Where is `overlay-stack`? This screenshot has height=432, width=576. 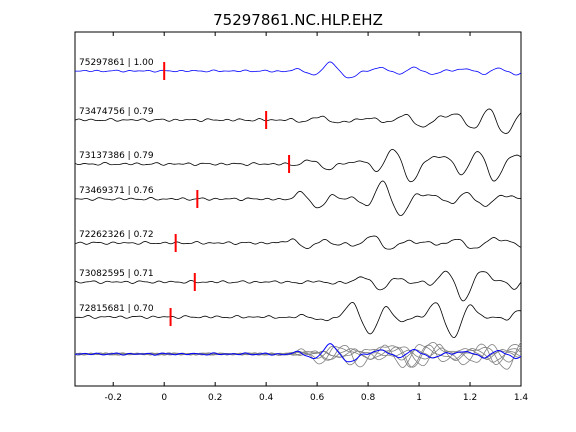
overlay-stack is located at coordinates (298, 355).